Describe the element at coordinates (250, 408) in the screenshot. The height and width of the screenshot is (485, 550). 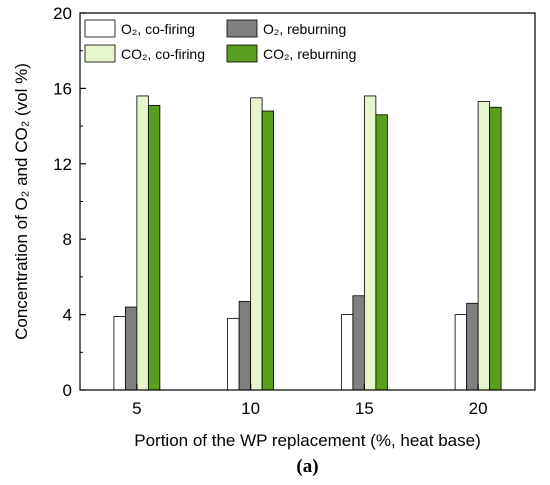
I see `x-tick-label: 10` at that location.